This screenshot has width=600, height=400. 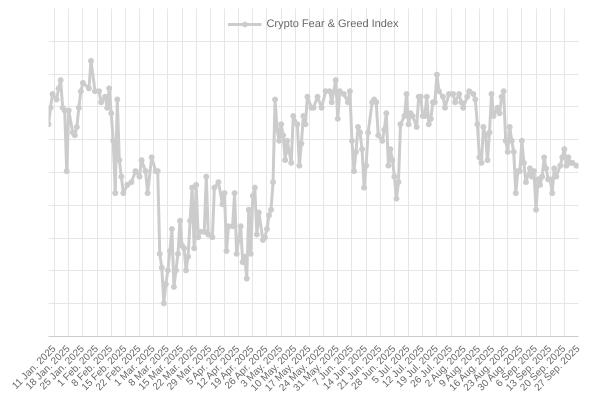 I want to click on legend-label: Crypto Fear & Greed Index, so click(x=332, y=24).